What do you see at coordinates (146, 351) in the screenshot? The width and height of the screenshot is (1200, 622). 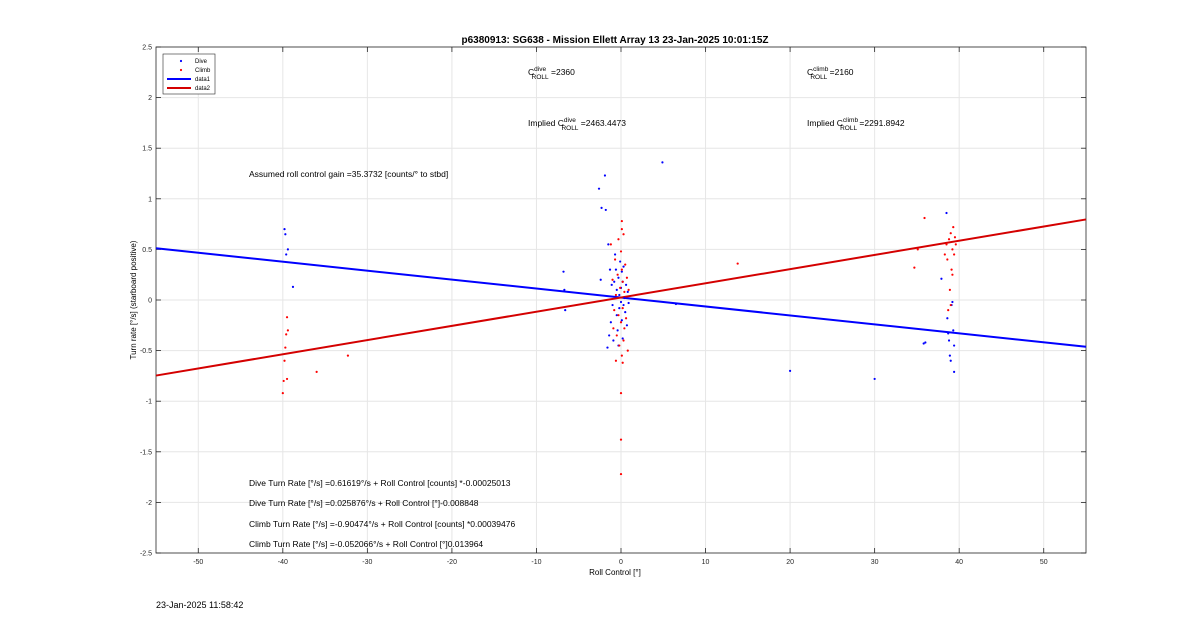 I see `y-tick-label: -0.5` at bounding box center [146, 351].